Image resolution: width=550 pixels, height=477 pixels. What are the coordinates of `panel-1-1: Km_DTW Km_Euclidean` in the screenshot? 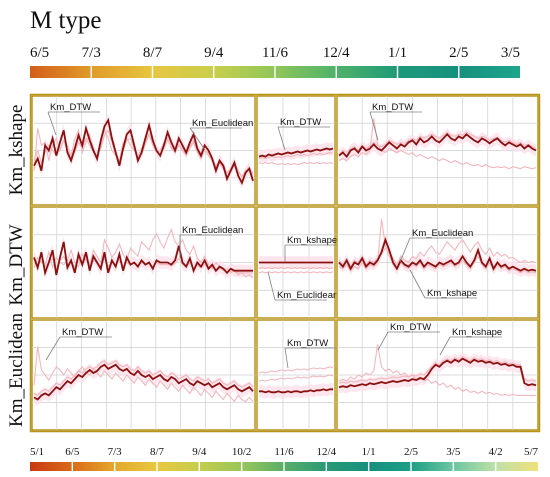 It's located at (143, 150).